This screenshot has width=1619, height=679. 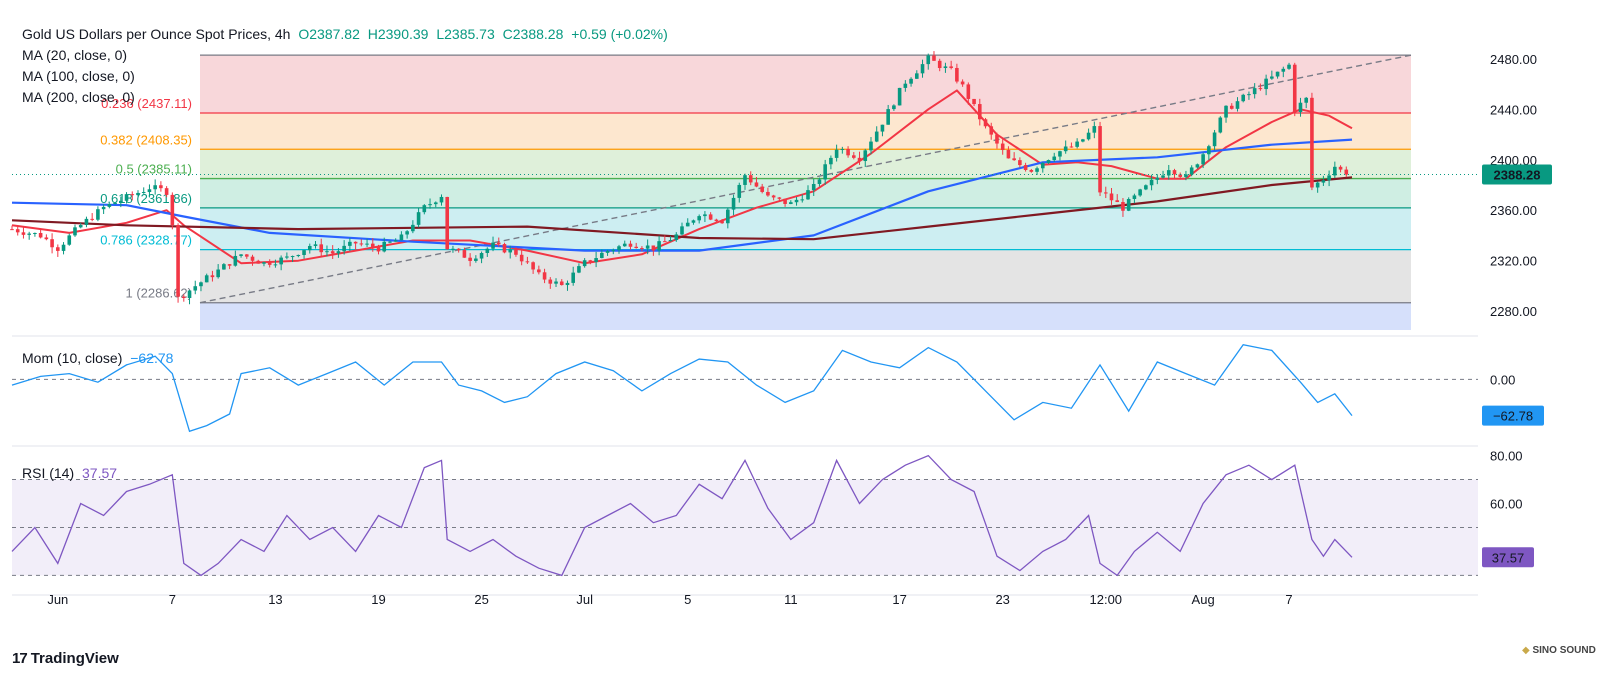 What do you see at coordinates (69, 473) in the screenshot?
I see `rsi-legend: RSI (14) 37.57` at bounding box center [69, 473].